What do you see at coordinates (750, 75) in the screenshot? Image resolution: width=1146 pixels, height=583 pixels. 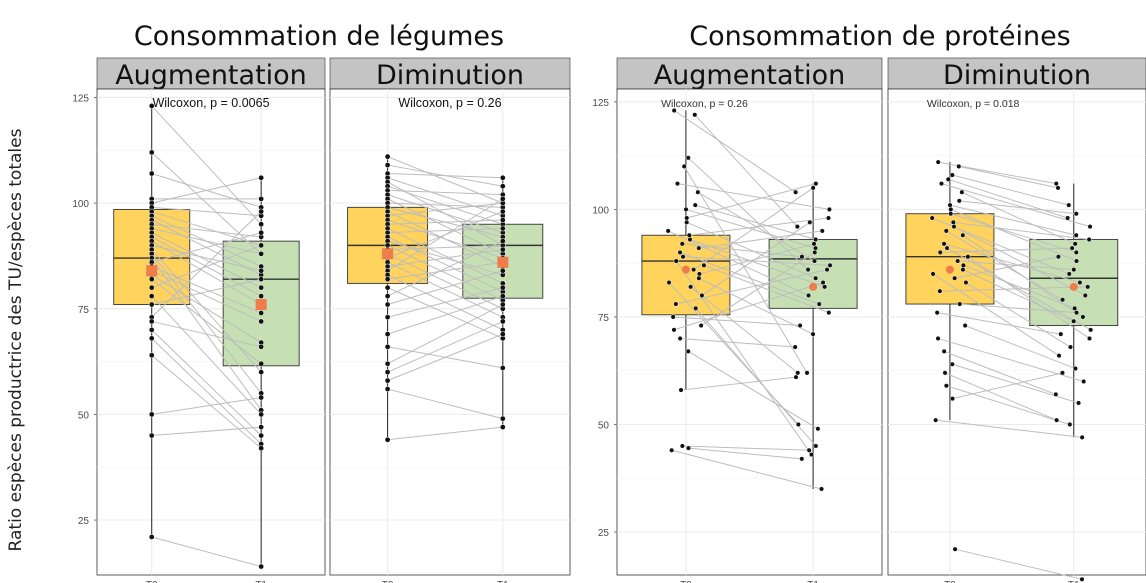 I see `strip-label: Augmentation` at bounding box center [750, 75].